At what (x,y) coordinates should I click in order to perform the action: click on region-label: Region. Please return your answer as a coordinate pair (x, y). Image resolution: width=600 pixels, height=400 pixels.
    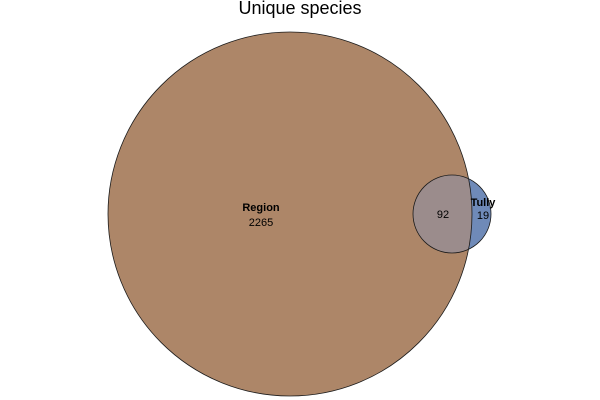
    Looking at the image, I should click on (261, 208).